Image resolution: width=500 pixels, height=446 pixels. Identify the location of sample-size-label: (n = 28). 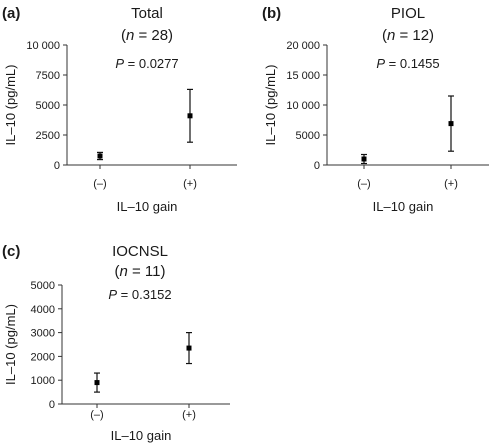
(147, 35).